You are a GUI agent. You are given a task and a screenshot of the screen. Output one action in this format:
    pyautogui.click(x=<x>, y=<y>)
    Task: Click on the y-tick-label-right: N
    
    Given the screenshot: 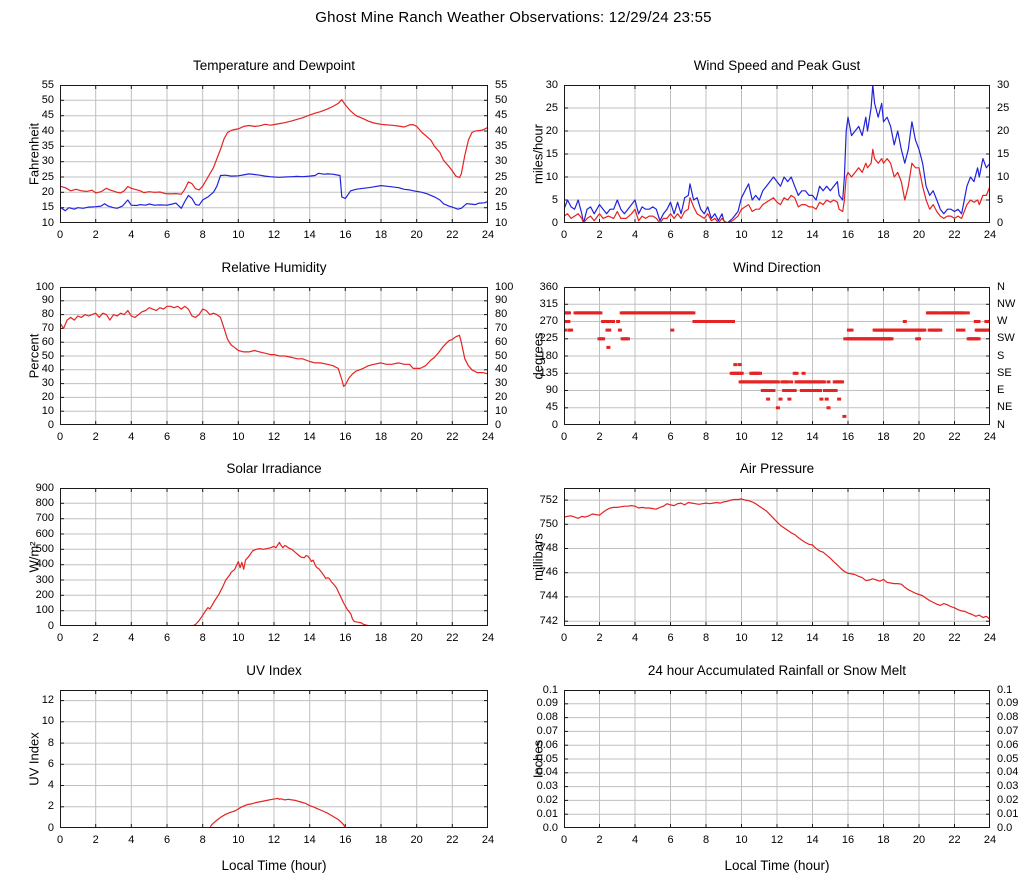 What is the action you would take?
    pyautogui.click(x=1001, y=286)
    